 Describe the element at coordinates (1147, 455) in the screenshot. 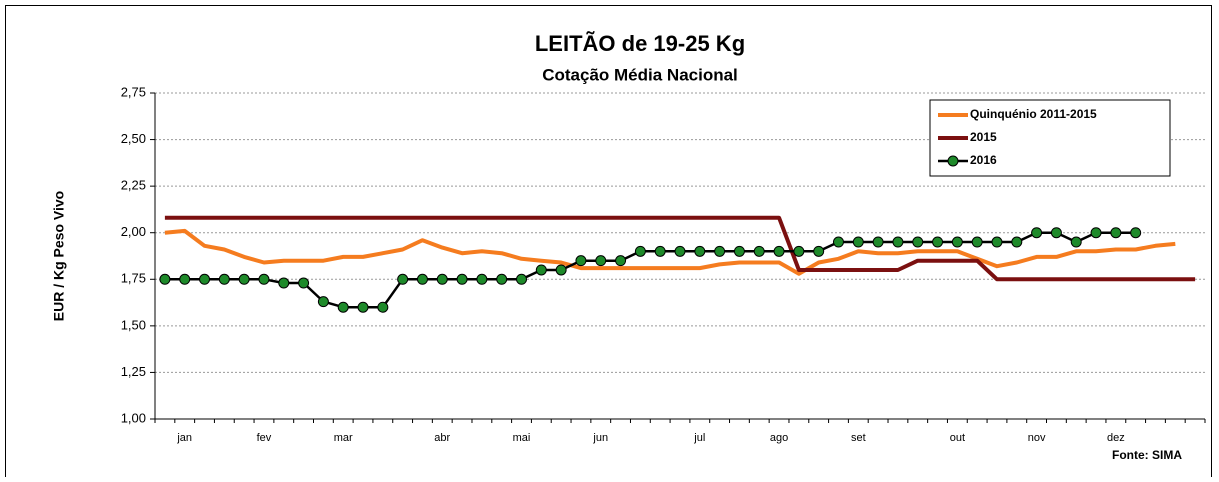

I see `source-note: Fonte: SIMA` at that location.